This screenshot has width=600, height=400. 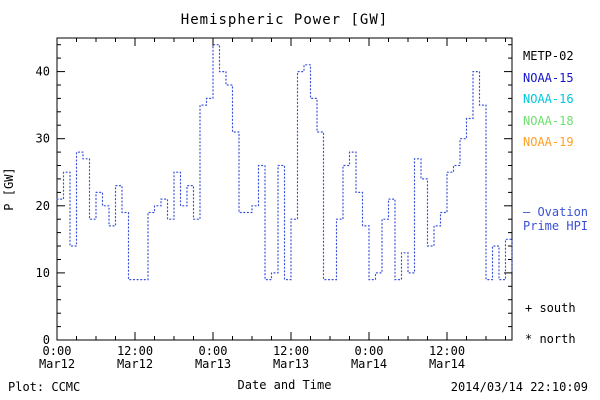 I want to click on ovation-prime-hpi-label: — Ovation Prime HPI, so click(x=555, y=219).